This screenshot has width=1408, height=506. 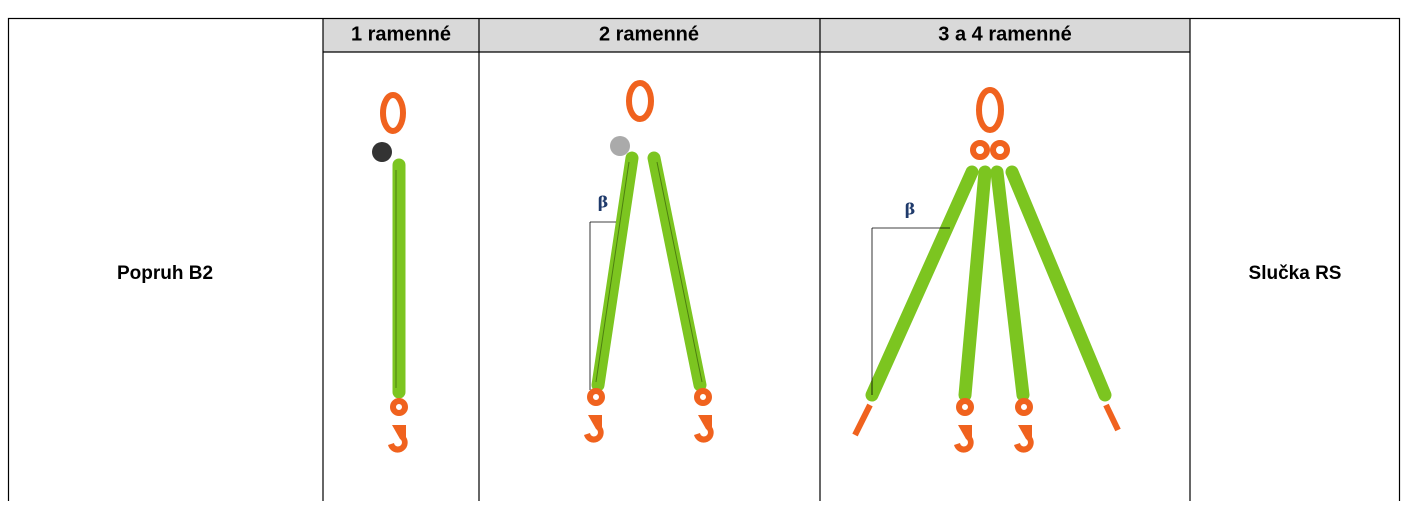 I want to click on header-row, so click(x=756, y=35).